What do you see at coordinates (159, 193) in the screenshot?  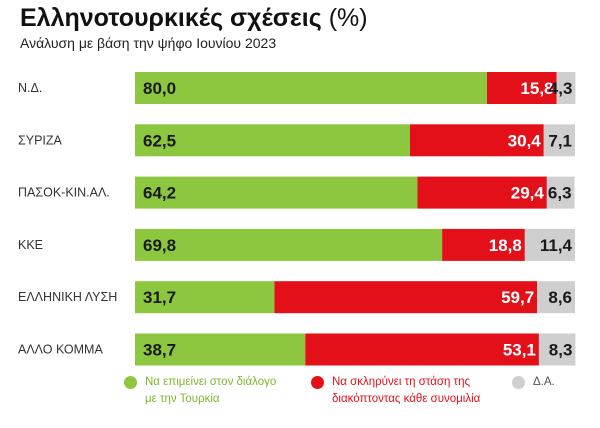 I see `value-label-dialogue: 64,2` at bounding box center [159, 193].